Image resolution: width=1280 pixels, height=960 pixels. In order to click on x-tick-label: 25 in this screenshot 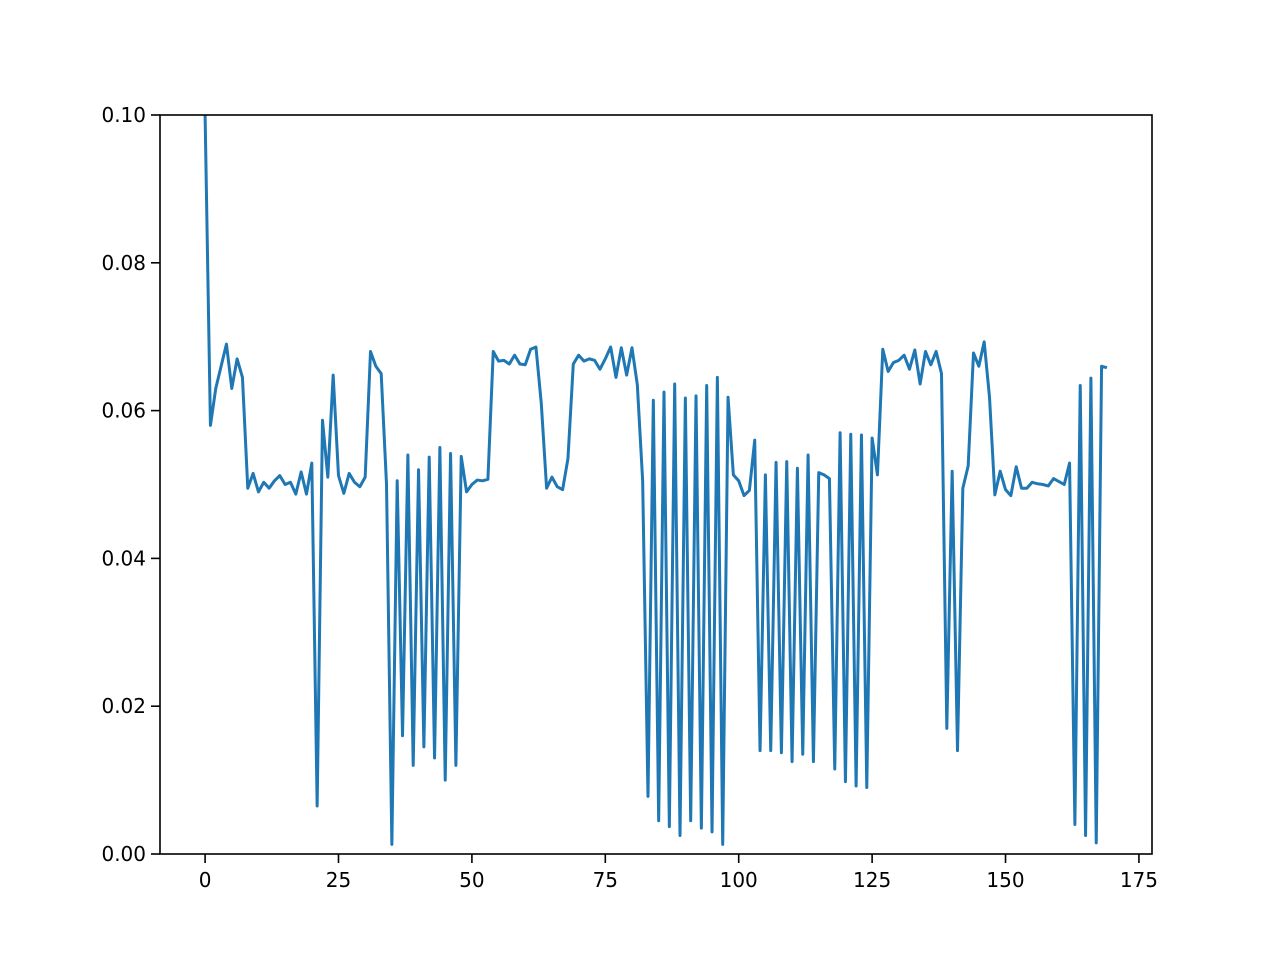, I will do `click(338, 880)`.